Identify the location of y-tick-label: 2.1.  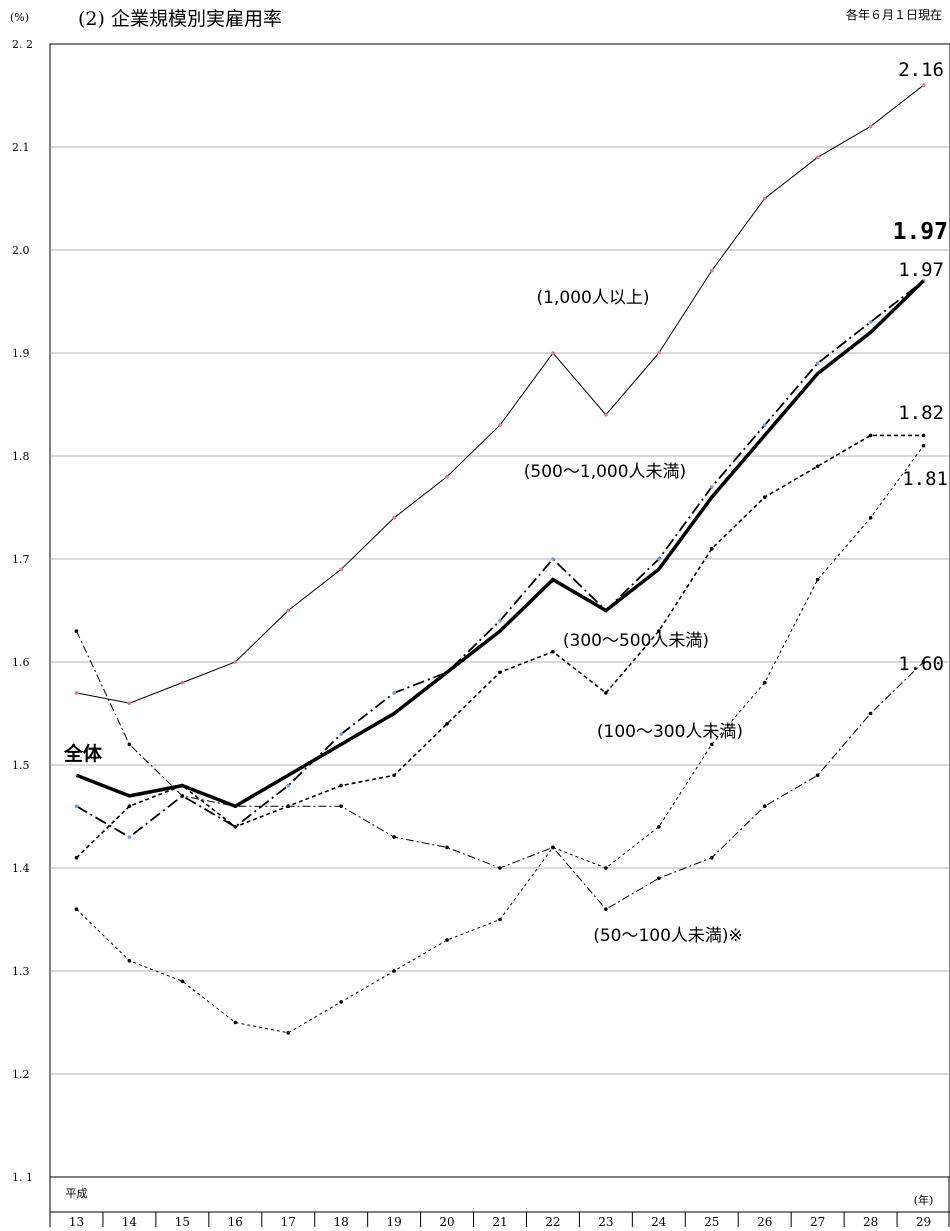
(21, 147).